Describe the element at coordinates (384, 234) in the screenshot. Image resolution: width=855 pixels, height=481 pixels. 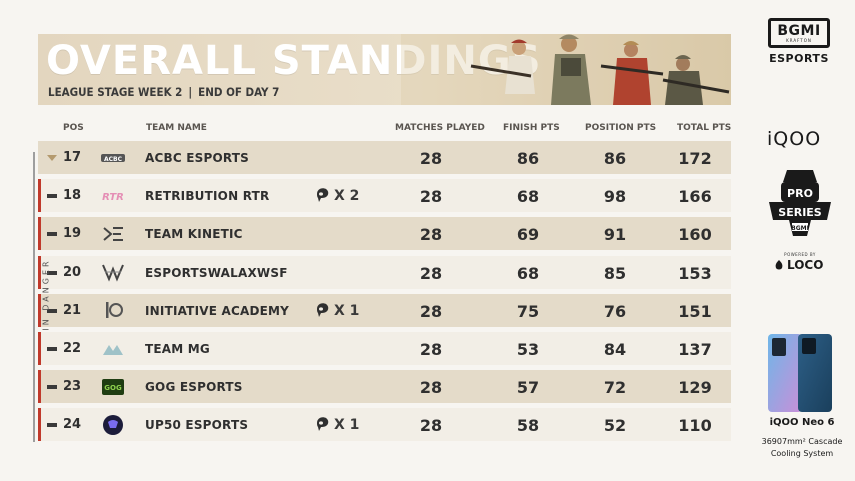
I see `table-row: 19 TEAM KINETIC 28 69 91 160` at that location.